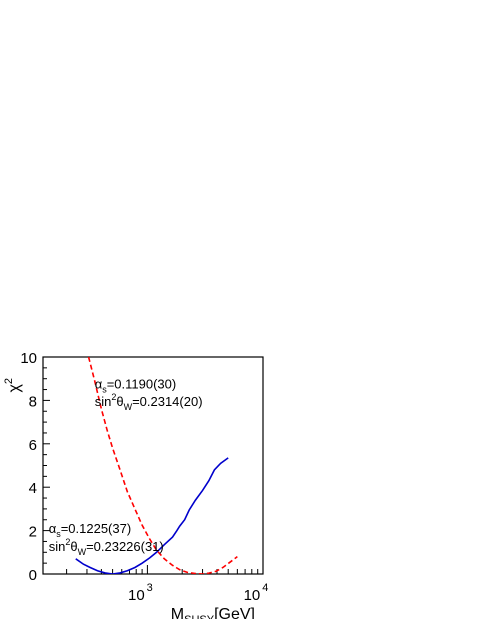 This screenshot has width=478, height=619. Describe the element at coordinates (33, 532) in the screenshot. I see `y-tick-label: 2` at that location.